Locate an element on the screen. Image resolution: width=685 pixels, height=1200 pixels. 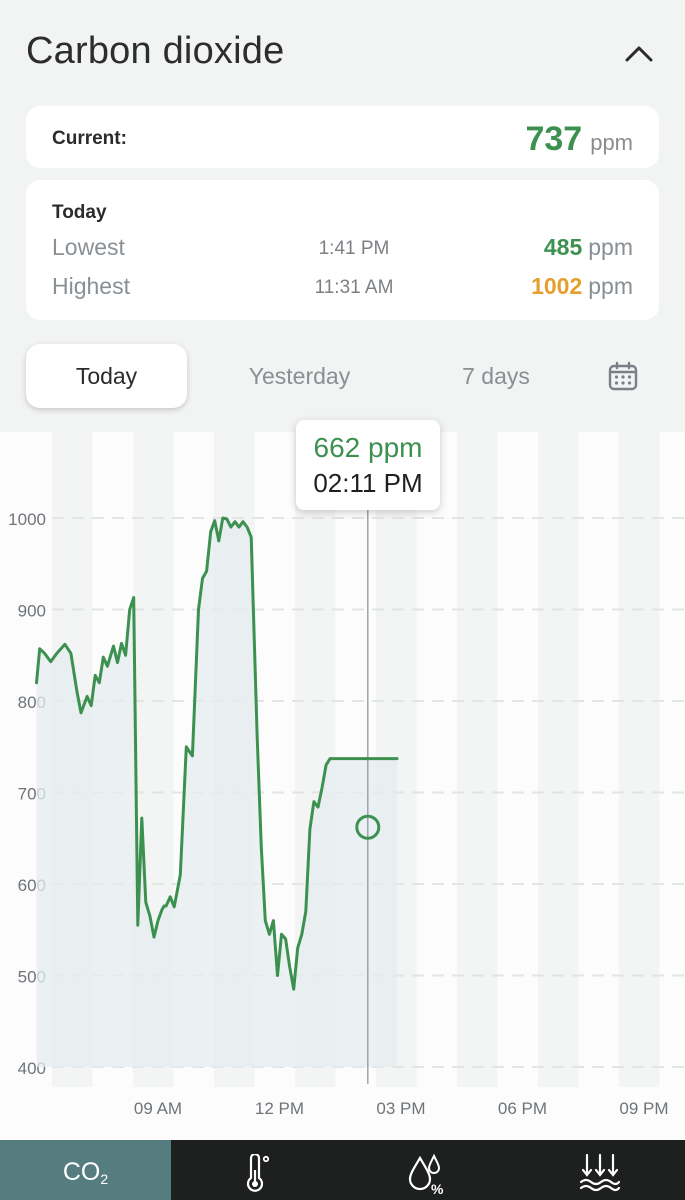
period-tabs: Today Yesterday 7 days is located at coordinates (342, 376).